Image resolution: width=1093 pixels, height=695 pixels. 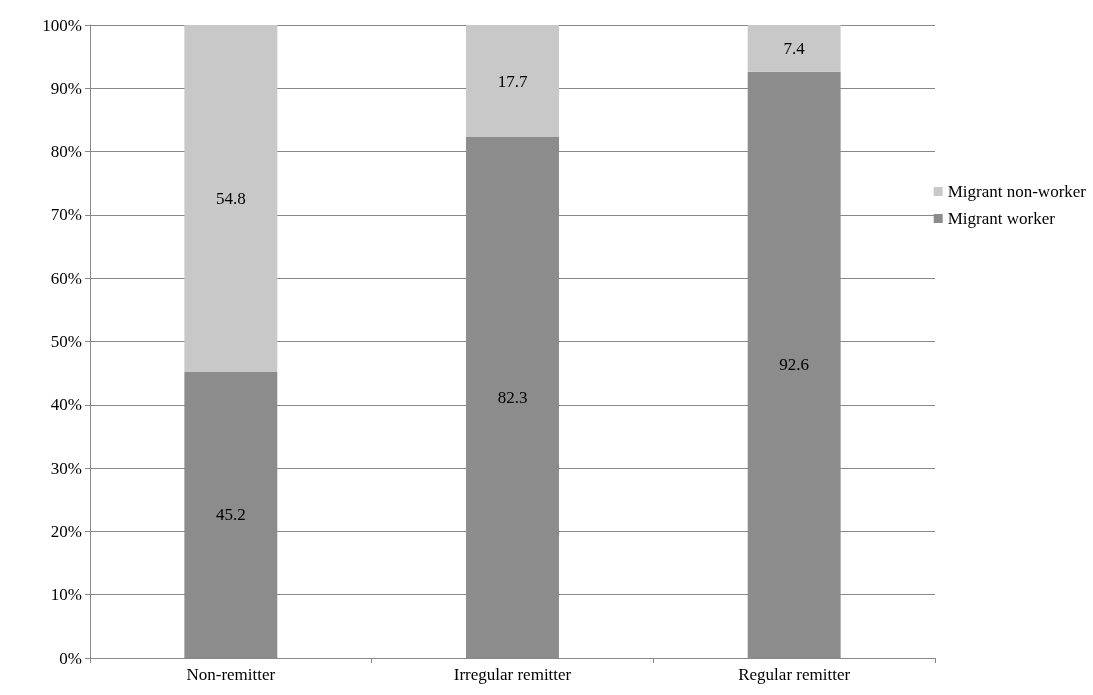 I want to click on y-tick-label: 20%, so click(x=66, y=531).